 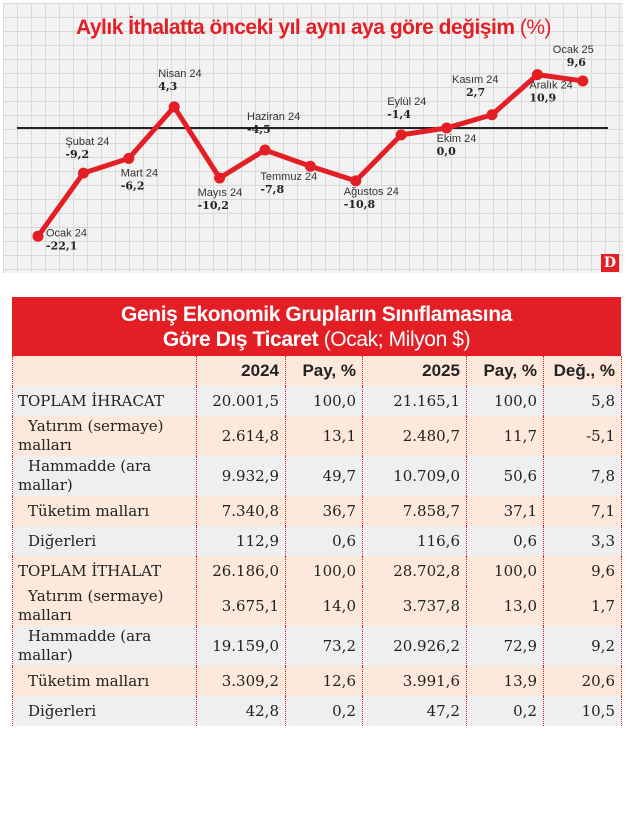 I want to click on cell-value: 37,1, so click(x=505, y=511).